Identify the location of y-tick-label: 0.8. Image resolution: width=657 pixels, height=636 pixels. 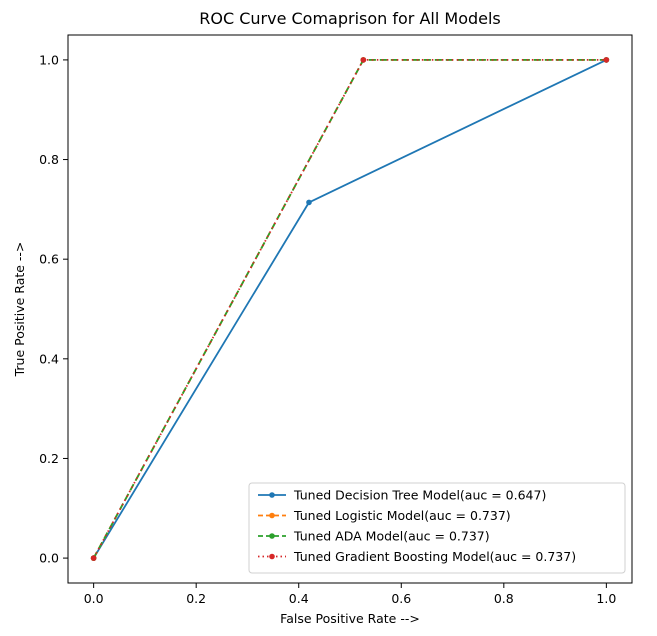
(49, 159).